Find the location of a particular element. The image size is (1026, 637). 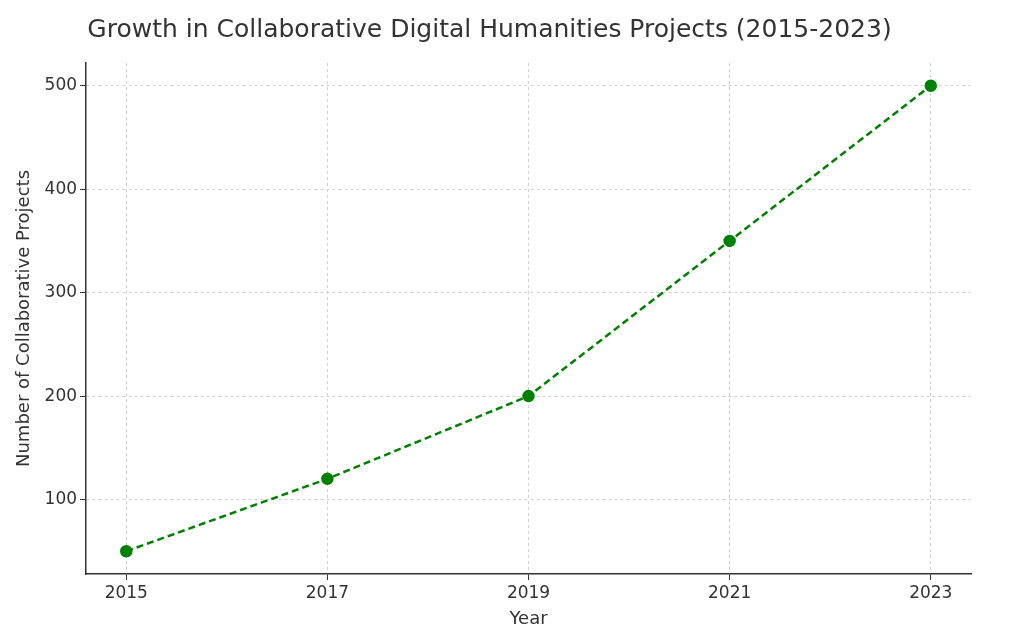

x-tick-label: 2021 is located at coordinates (730, 591).